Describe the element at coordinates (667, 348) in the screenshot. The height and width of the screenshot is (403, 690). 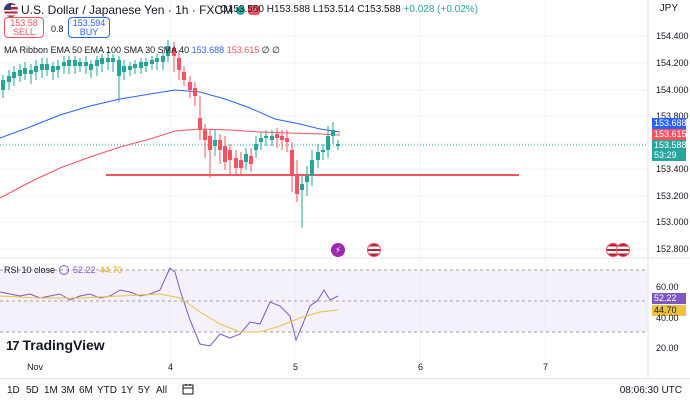
I see `rsi-tick: 20.00` at that location.